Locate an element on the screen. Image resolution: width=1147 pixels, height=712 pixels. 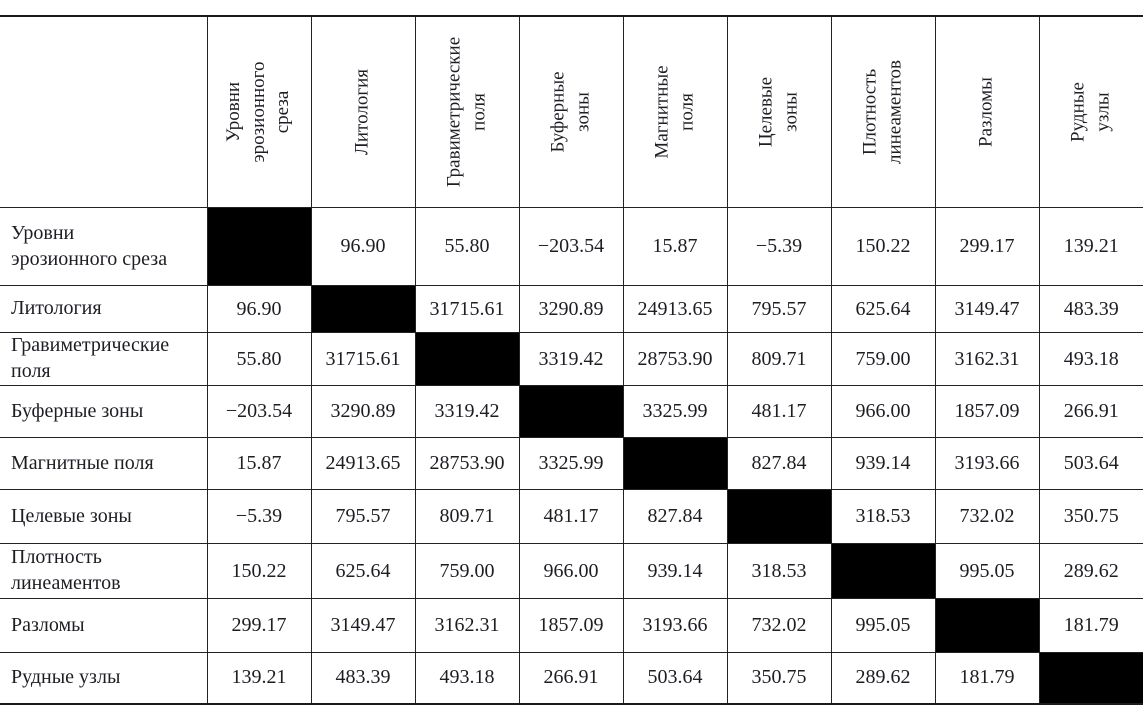
value-cell-r4-c6: 481.17 is located at coordinates (778, 411).